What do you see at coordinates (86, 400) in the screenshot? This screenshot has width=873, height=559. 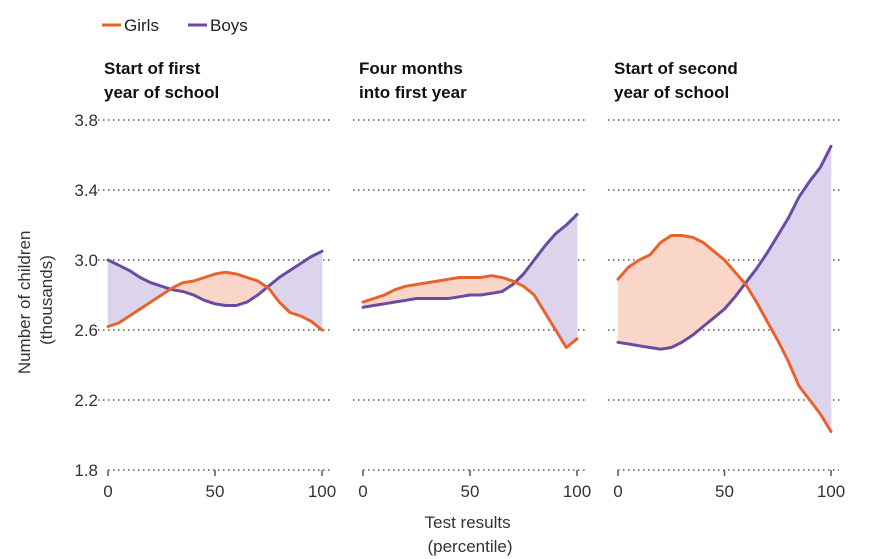 I see `y-tick-label: 2.2` at bounding box center [86, 400].